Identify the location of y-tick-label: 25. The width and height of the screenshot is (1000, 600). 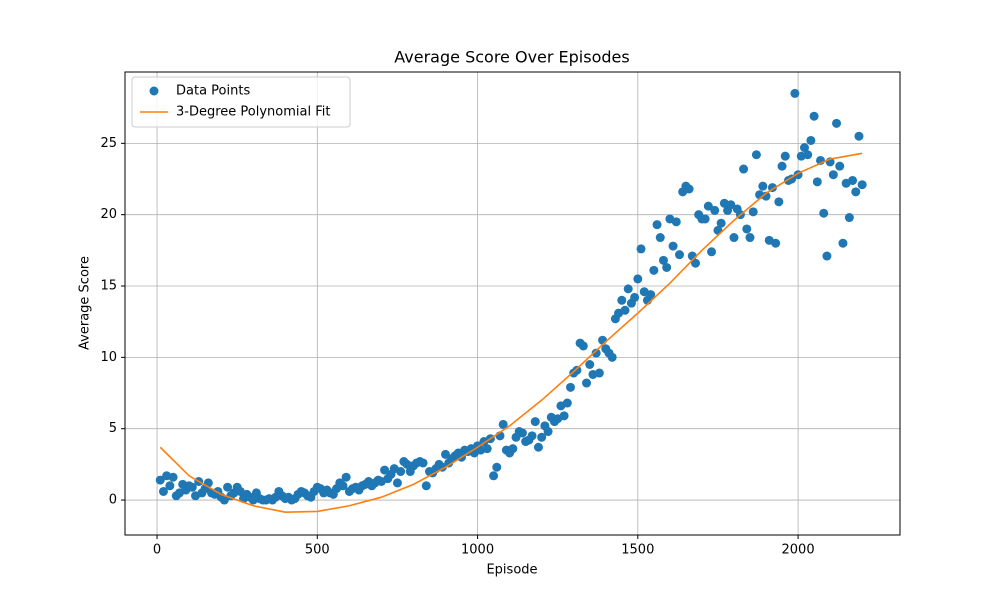
(108, 143).